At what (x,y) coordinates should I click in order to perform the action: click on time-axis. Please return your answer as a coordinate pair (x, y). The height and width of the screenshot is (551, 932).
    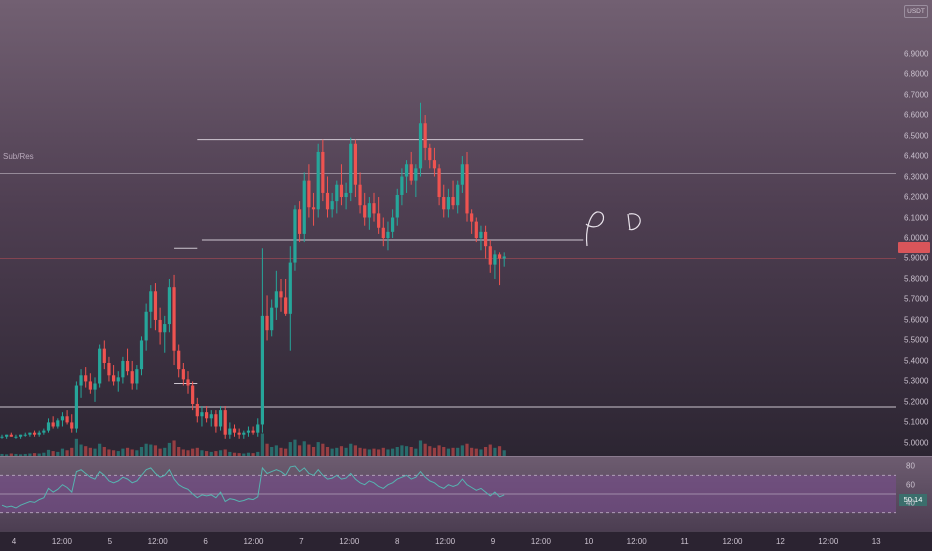
    Looking at the image, I should click on (466, 541).